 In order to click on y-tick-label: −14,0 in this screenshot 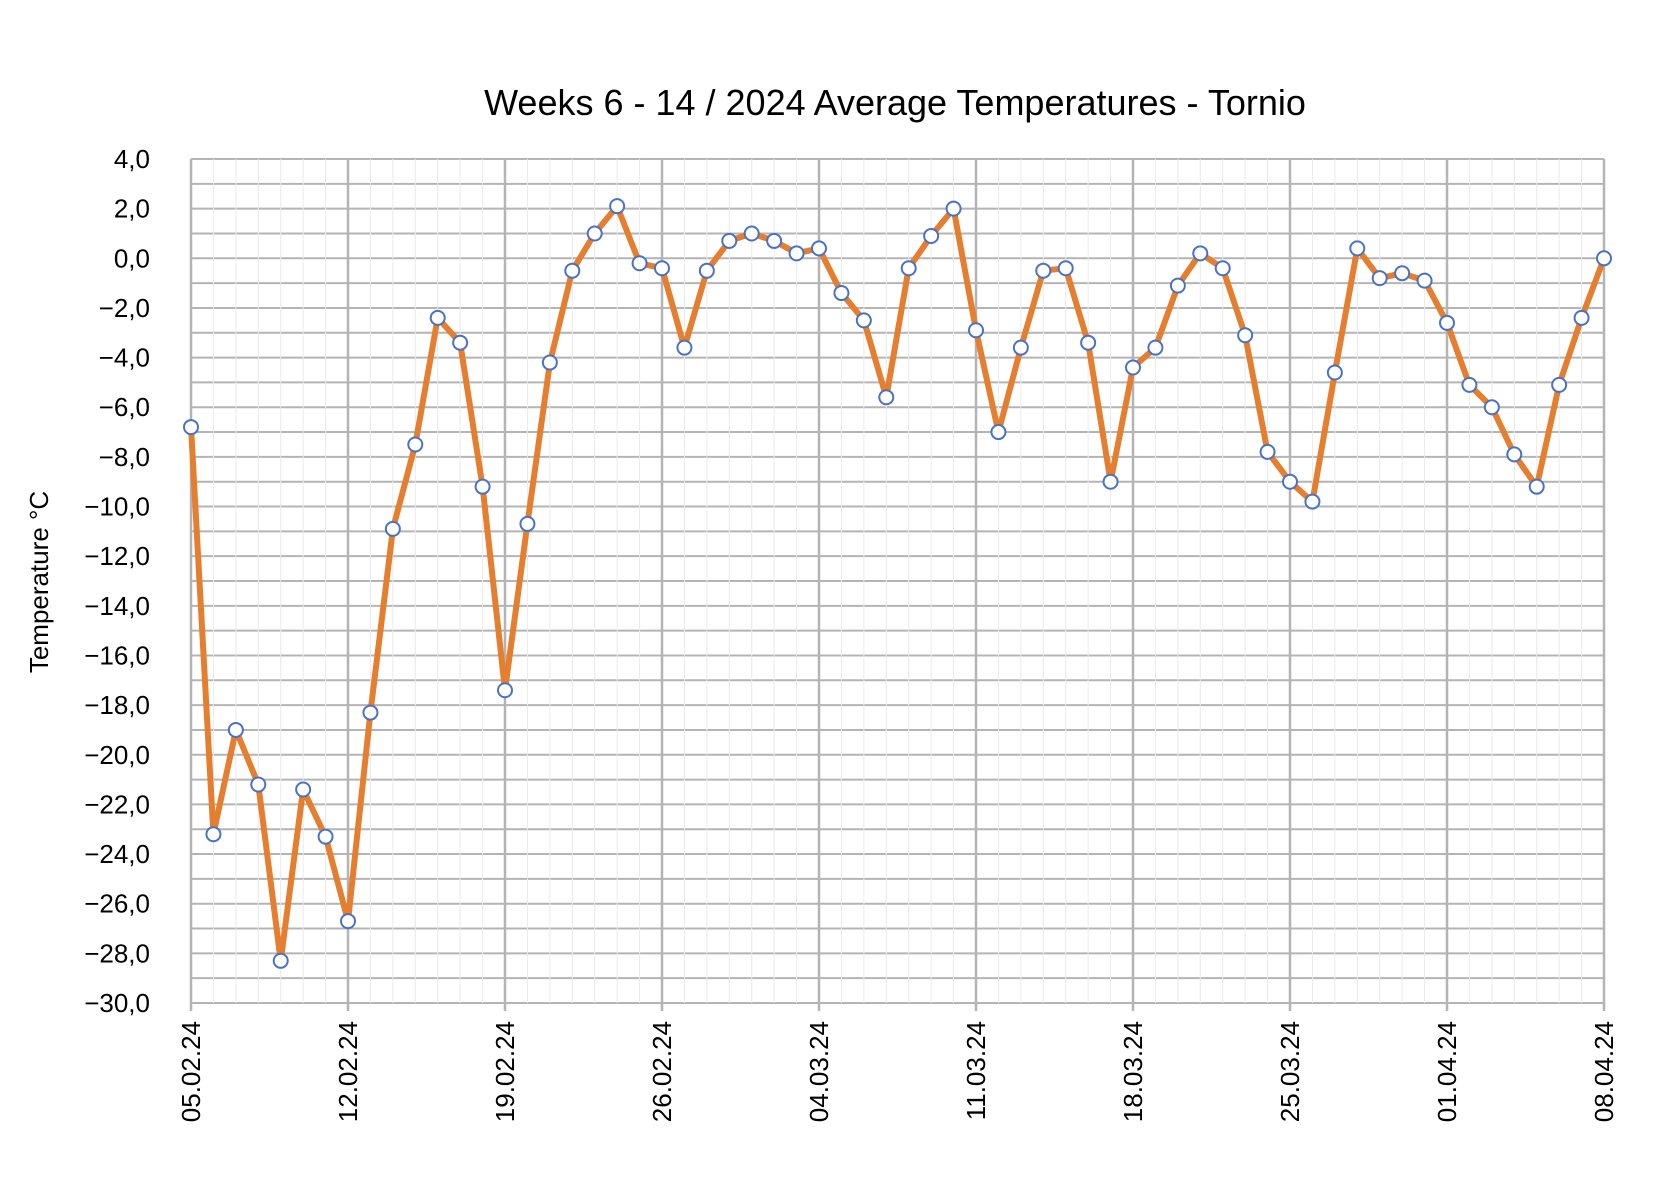, I will do `click(117, 606)`.